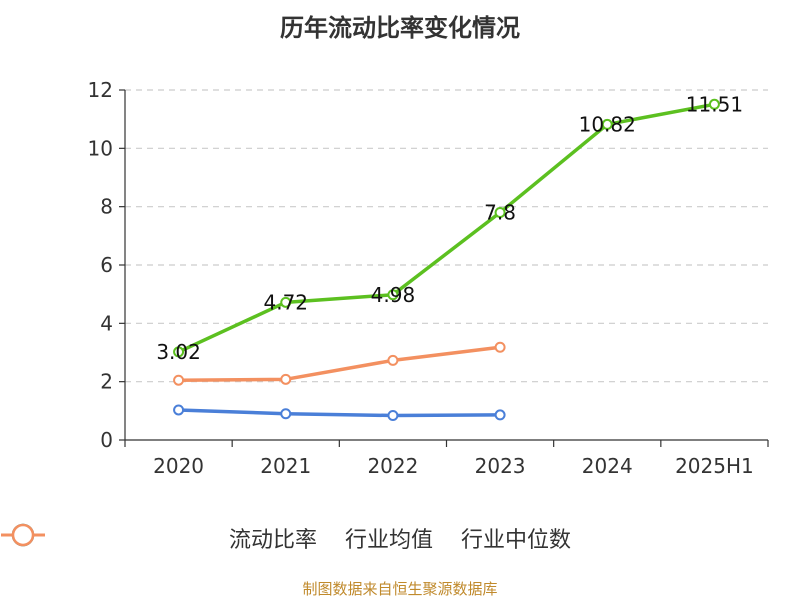 This screenshot has height=600, width=800. What do you see at coordinates (100, 90) in the screenshot?
I see `y-tick-label-12: 12` at bounding box center [100, 90].